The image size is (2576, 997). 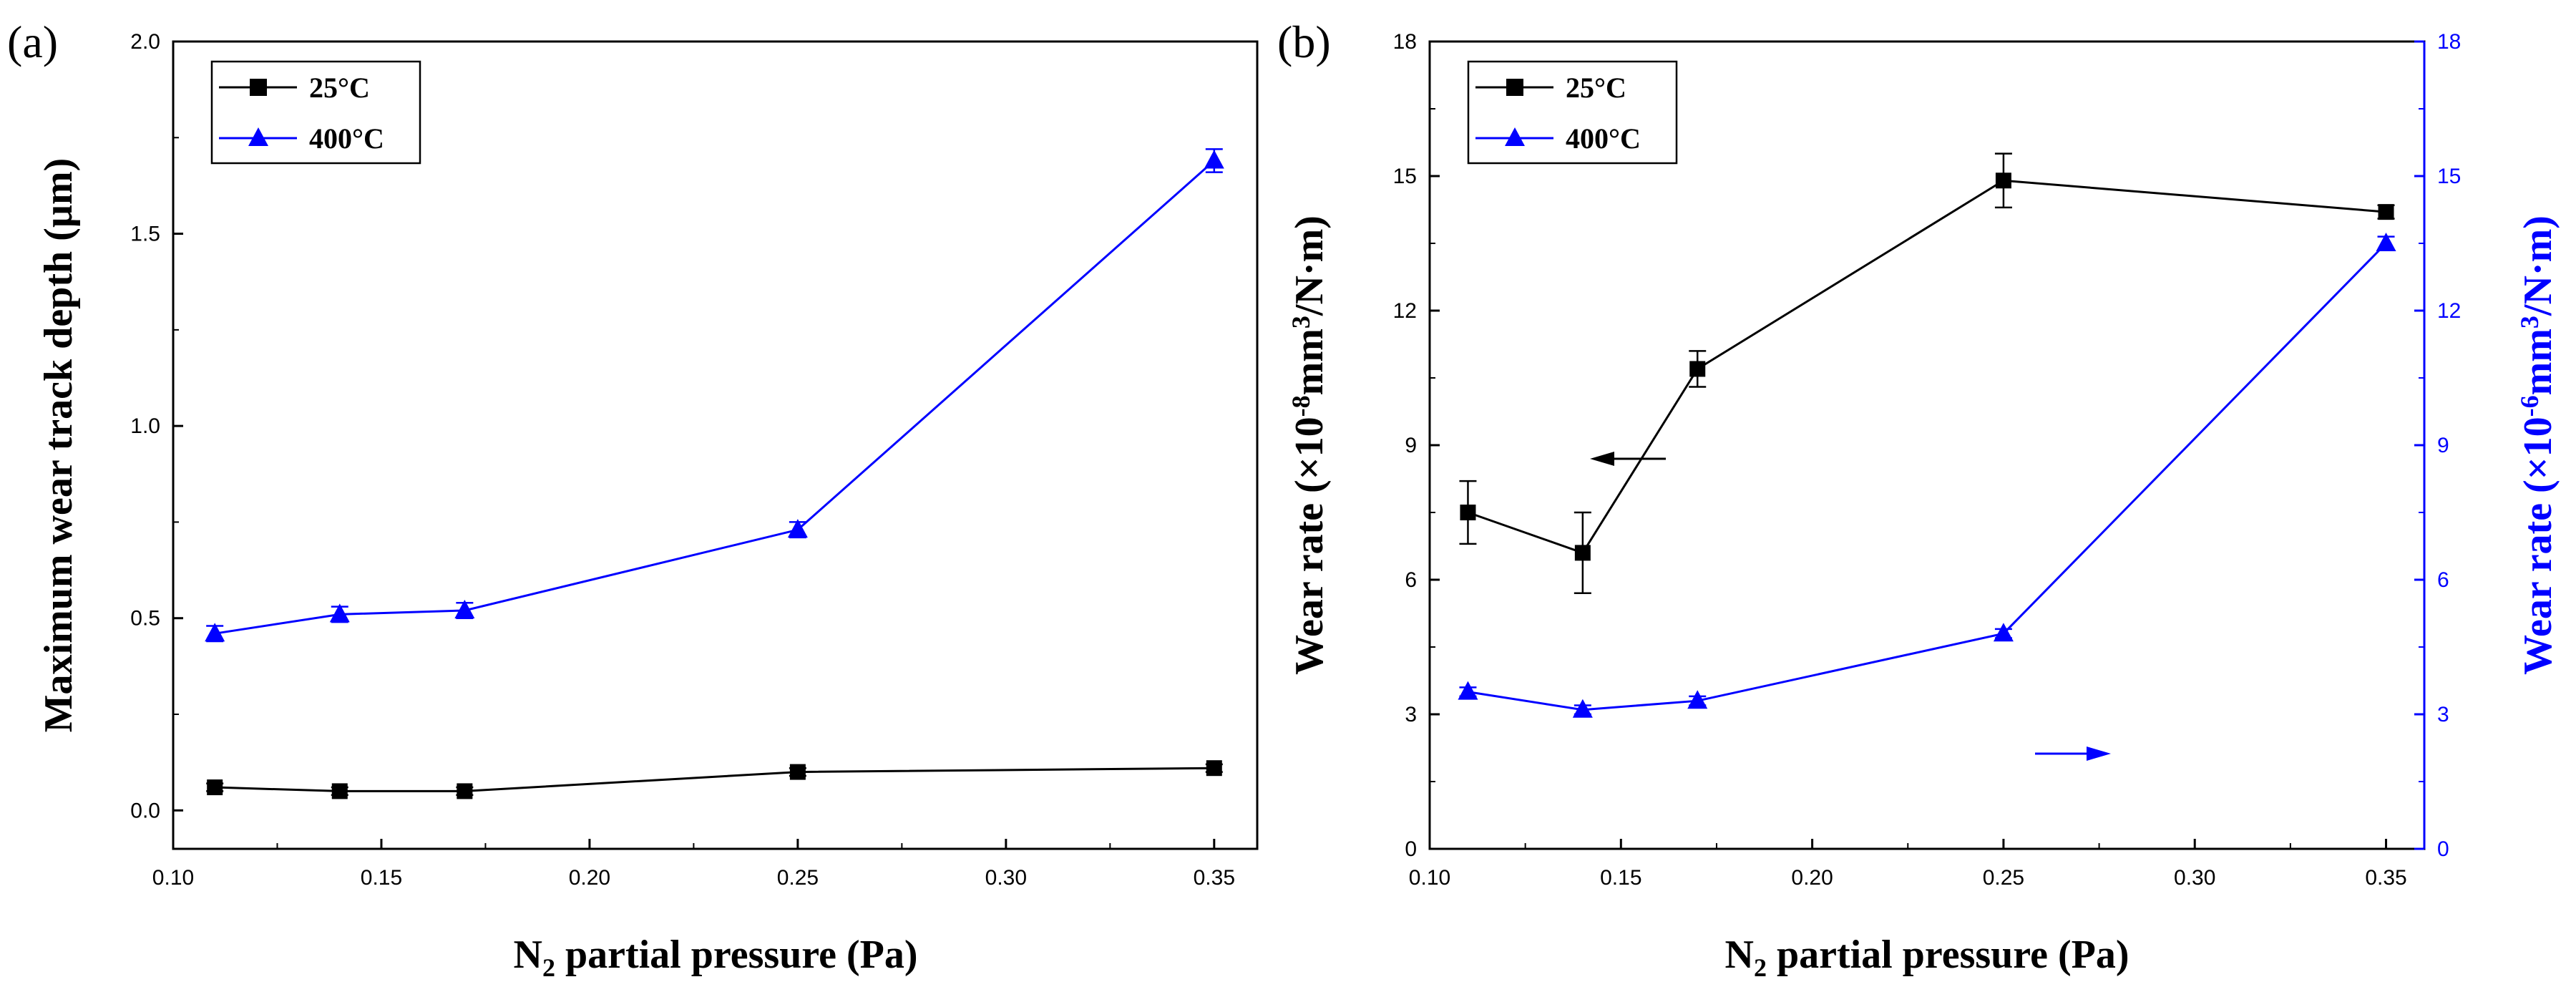 I want to click on panel-a-x-axis-title: N2 partial pressure (Pa), so click(x=716, y=957).